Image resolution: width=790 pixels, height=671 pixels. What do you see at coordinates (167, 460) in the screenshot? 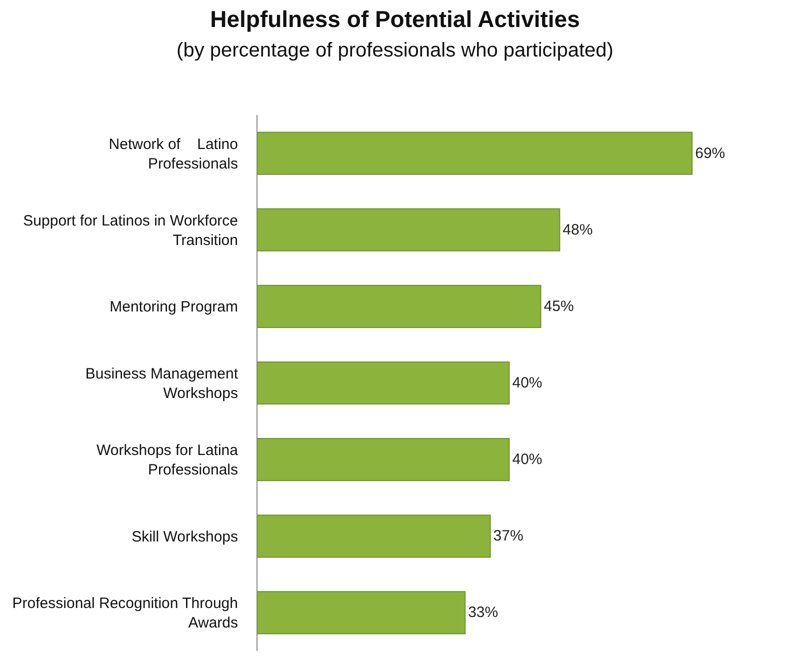
I see `y-tick-label: Workshops for Latina Professionals` at bounding box center [167, 460].